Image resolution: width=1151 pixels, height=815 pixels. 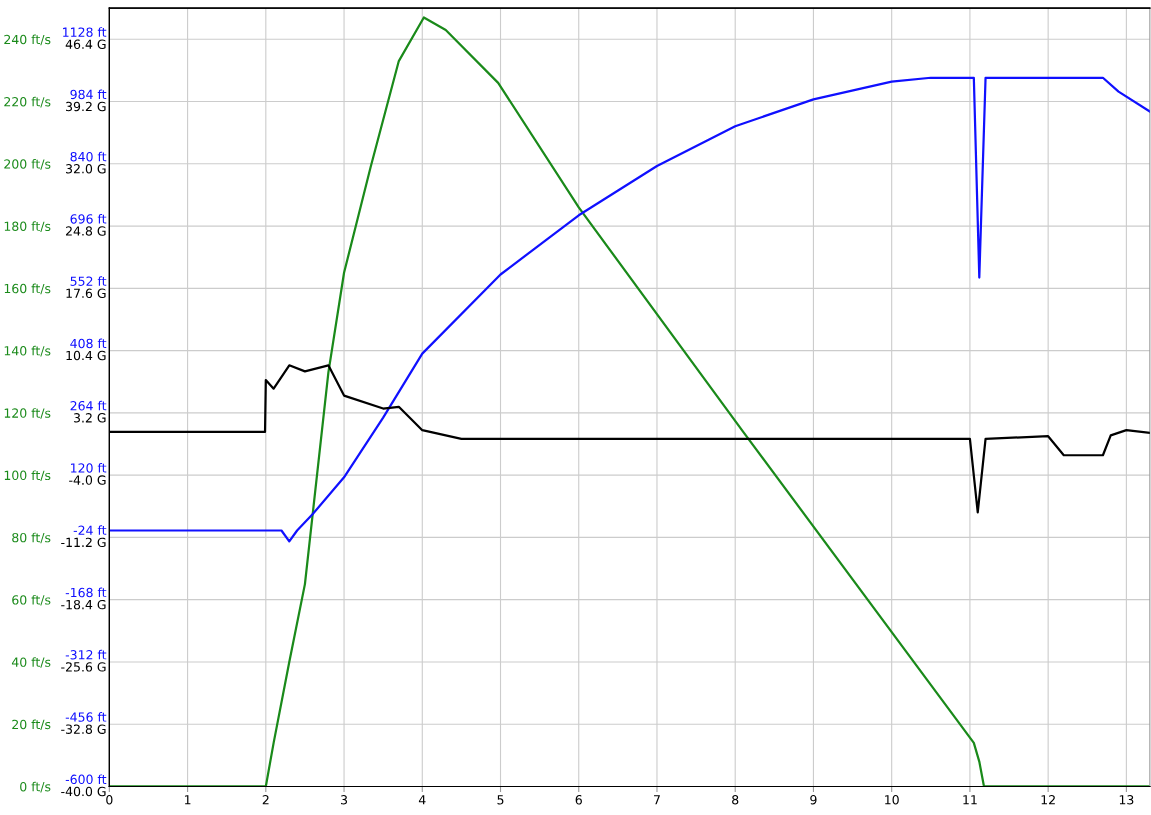 What do you see at coordinates (735, 800) in the screenshot?
I see `x-tick-label: 8` at bounding box center [735, 800].